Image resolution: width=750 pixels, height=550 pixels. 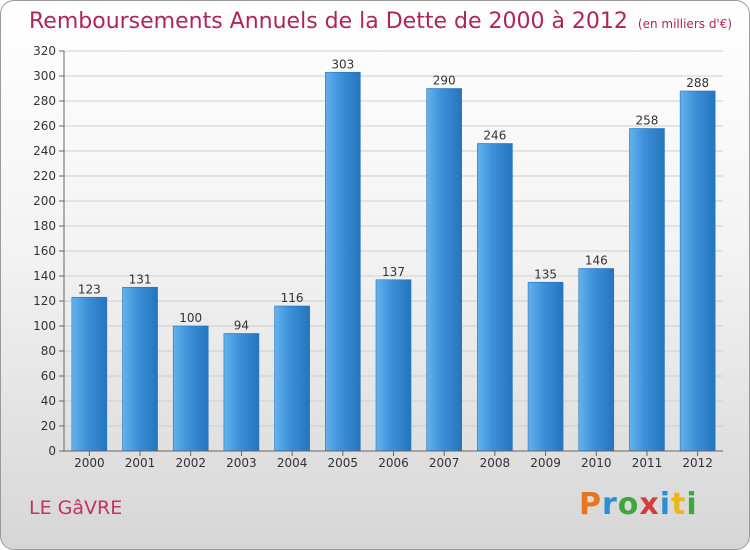 What do you see at coordinates (444, 463) in the screenshot?
I see `x-tick-label: 2007` at bounding box center [444, 463].